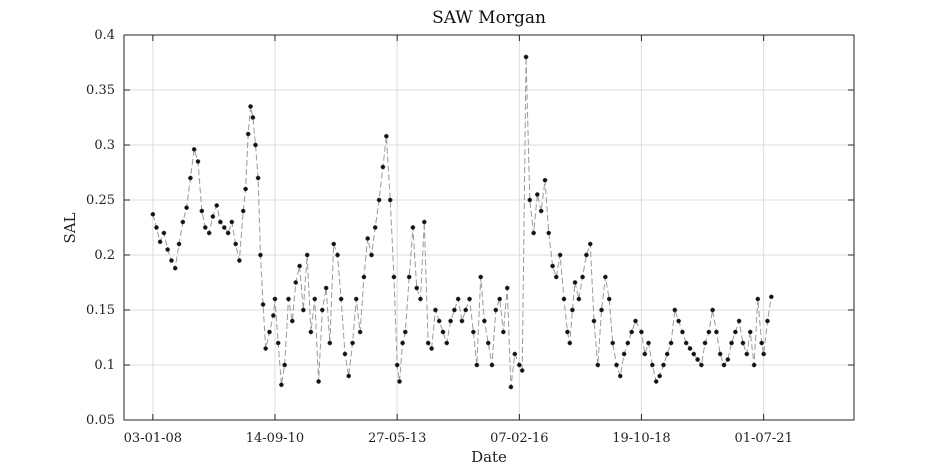  Describe the element at coordinates (100, 420) in the screenshot. I see `y-tick-label: 0.05` at that location.